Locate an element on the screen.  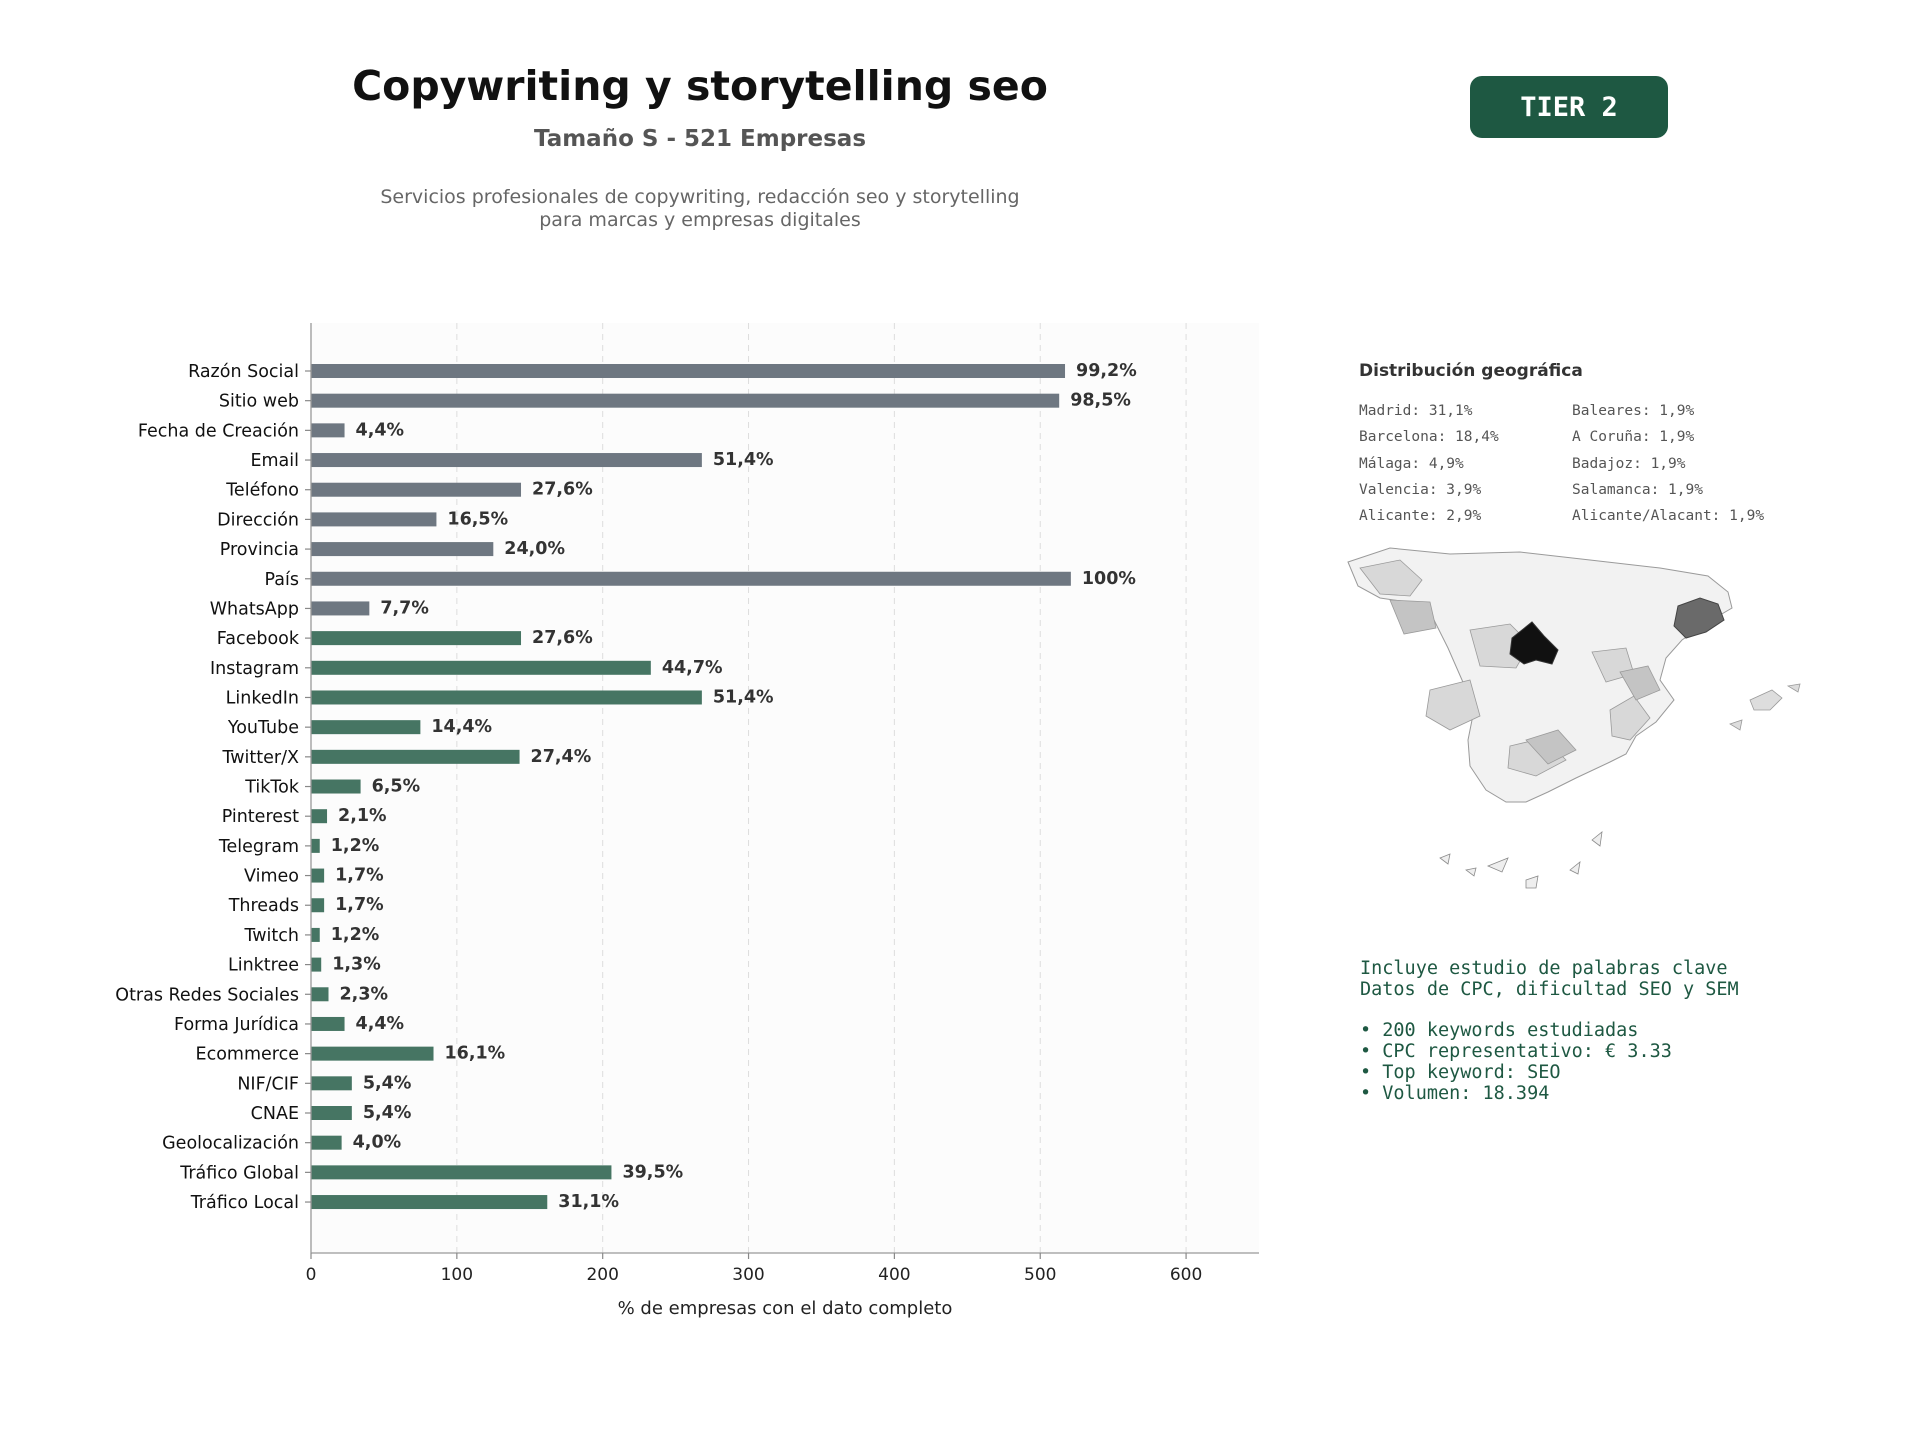
geo-item: Valencia: 3,9% is located at coordinates (1420, 489).